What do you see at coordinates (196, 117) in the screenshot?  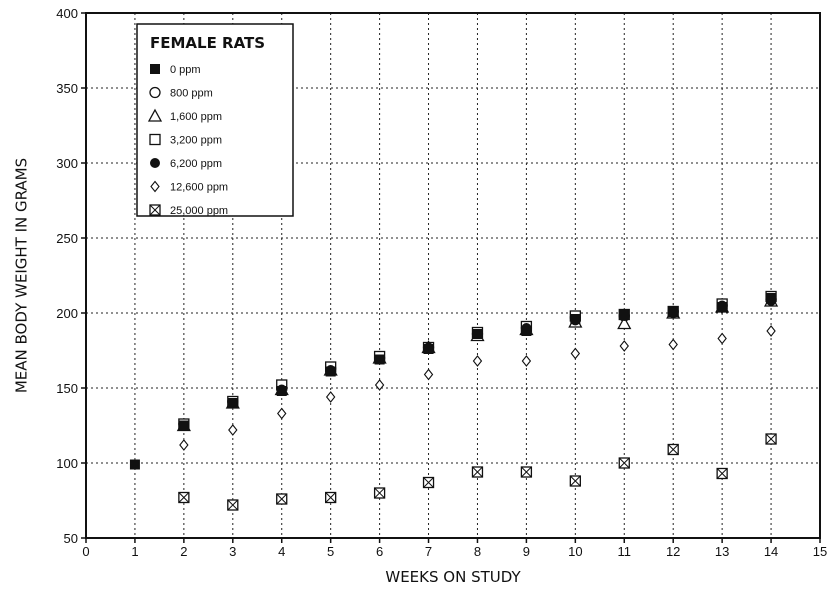 I see `legend-label: 1,600 ppm` at bounding box center [196, 117].